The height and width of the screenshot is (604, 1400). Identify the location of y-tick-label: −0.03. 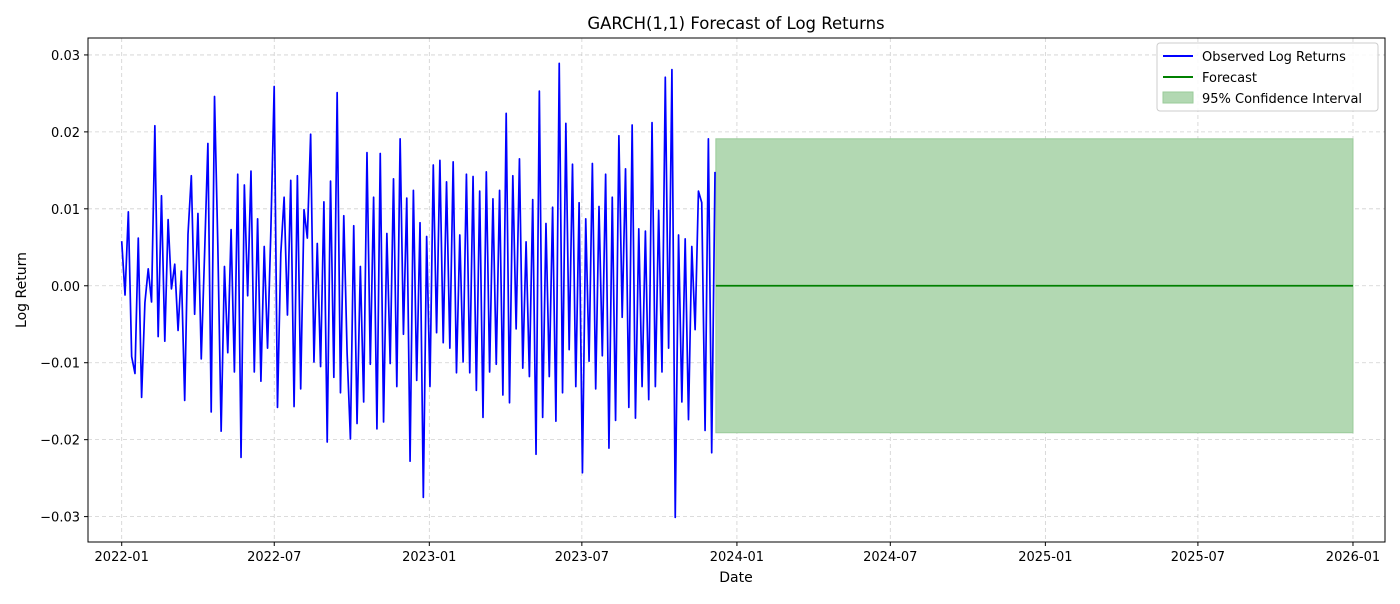
(60, 518).